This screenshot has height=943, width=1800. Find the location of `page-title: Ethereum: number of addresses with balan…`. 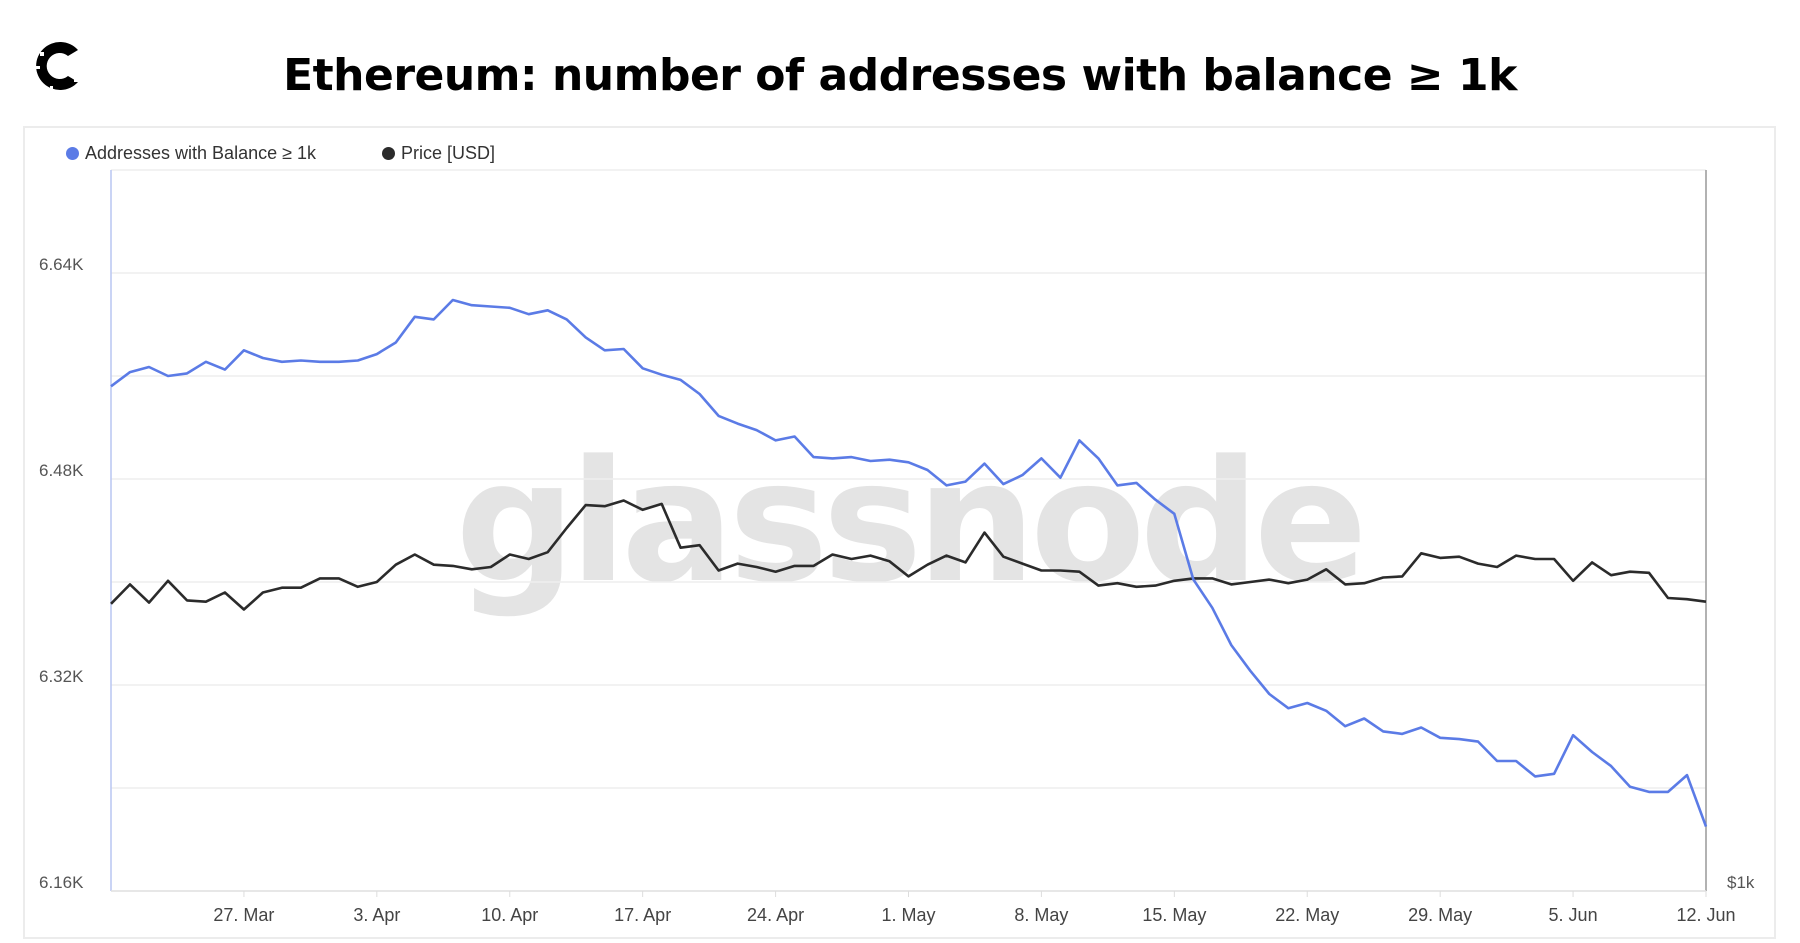

page-title: Ethereum: number of addresses with balan… is located at coordinates (900, 75).